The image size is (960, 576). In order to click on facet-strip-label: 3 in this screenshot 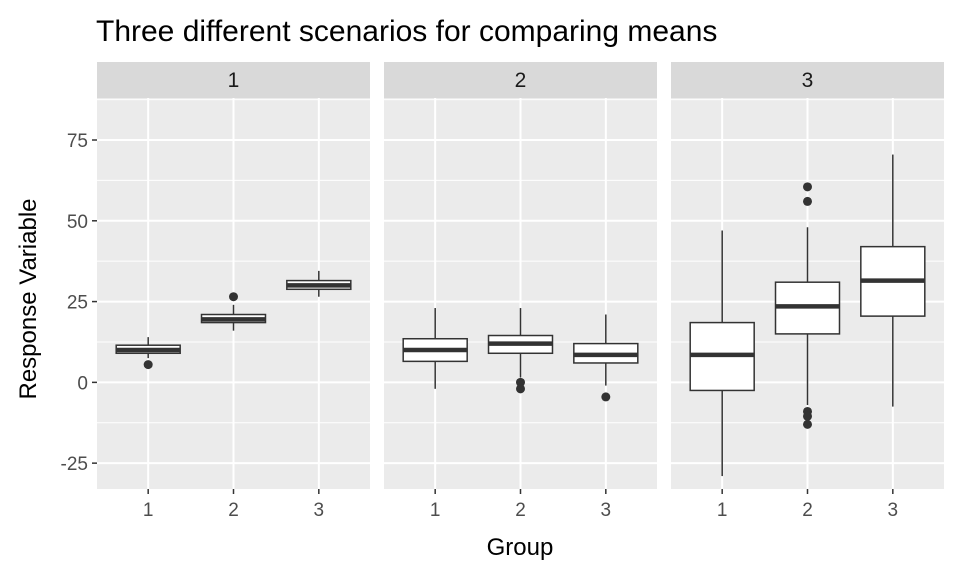, I will do `click(808, 80)`.